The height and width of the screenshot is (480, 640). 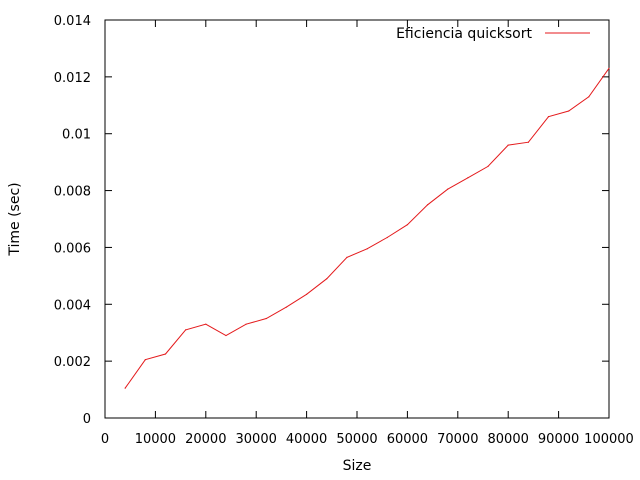 What do you see at coordinates (558, 439) in the screenshot?
I see `x-tick-label: 90000` at bounding box center [558, 439].